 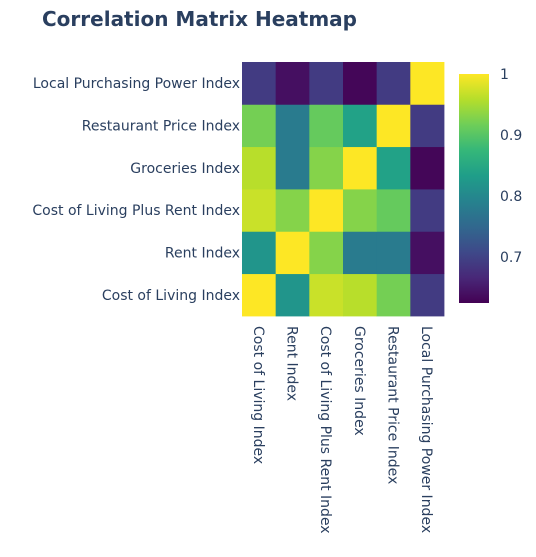 I want to click on x-tick-label: Restaurant Price Index, so click(x=393, y=405).